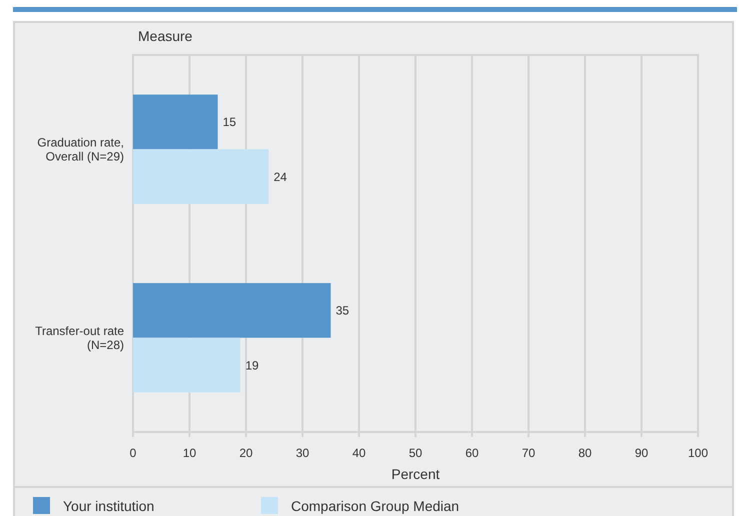 Image resolution: width=739 pixels, height=516 pixels. I want to click on x-tick-label: 60, so click(472, 453).